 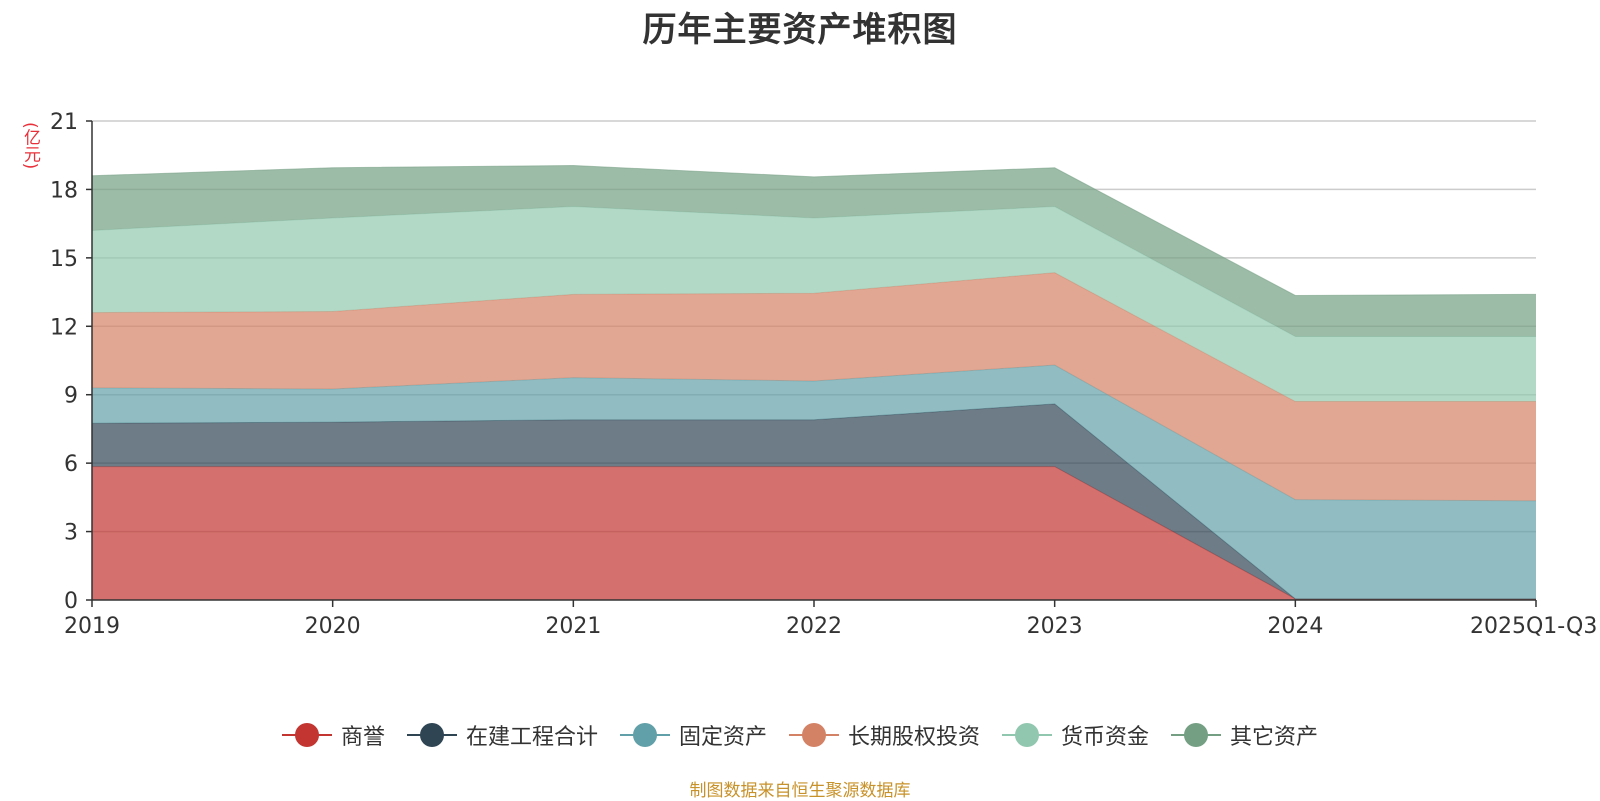 I want to click on y-tick-label-3: 3, so click(x=71, y=533).